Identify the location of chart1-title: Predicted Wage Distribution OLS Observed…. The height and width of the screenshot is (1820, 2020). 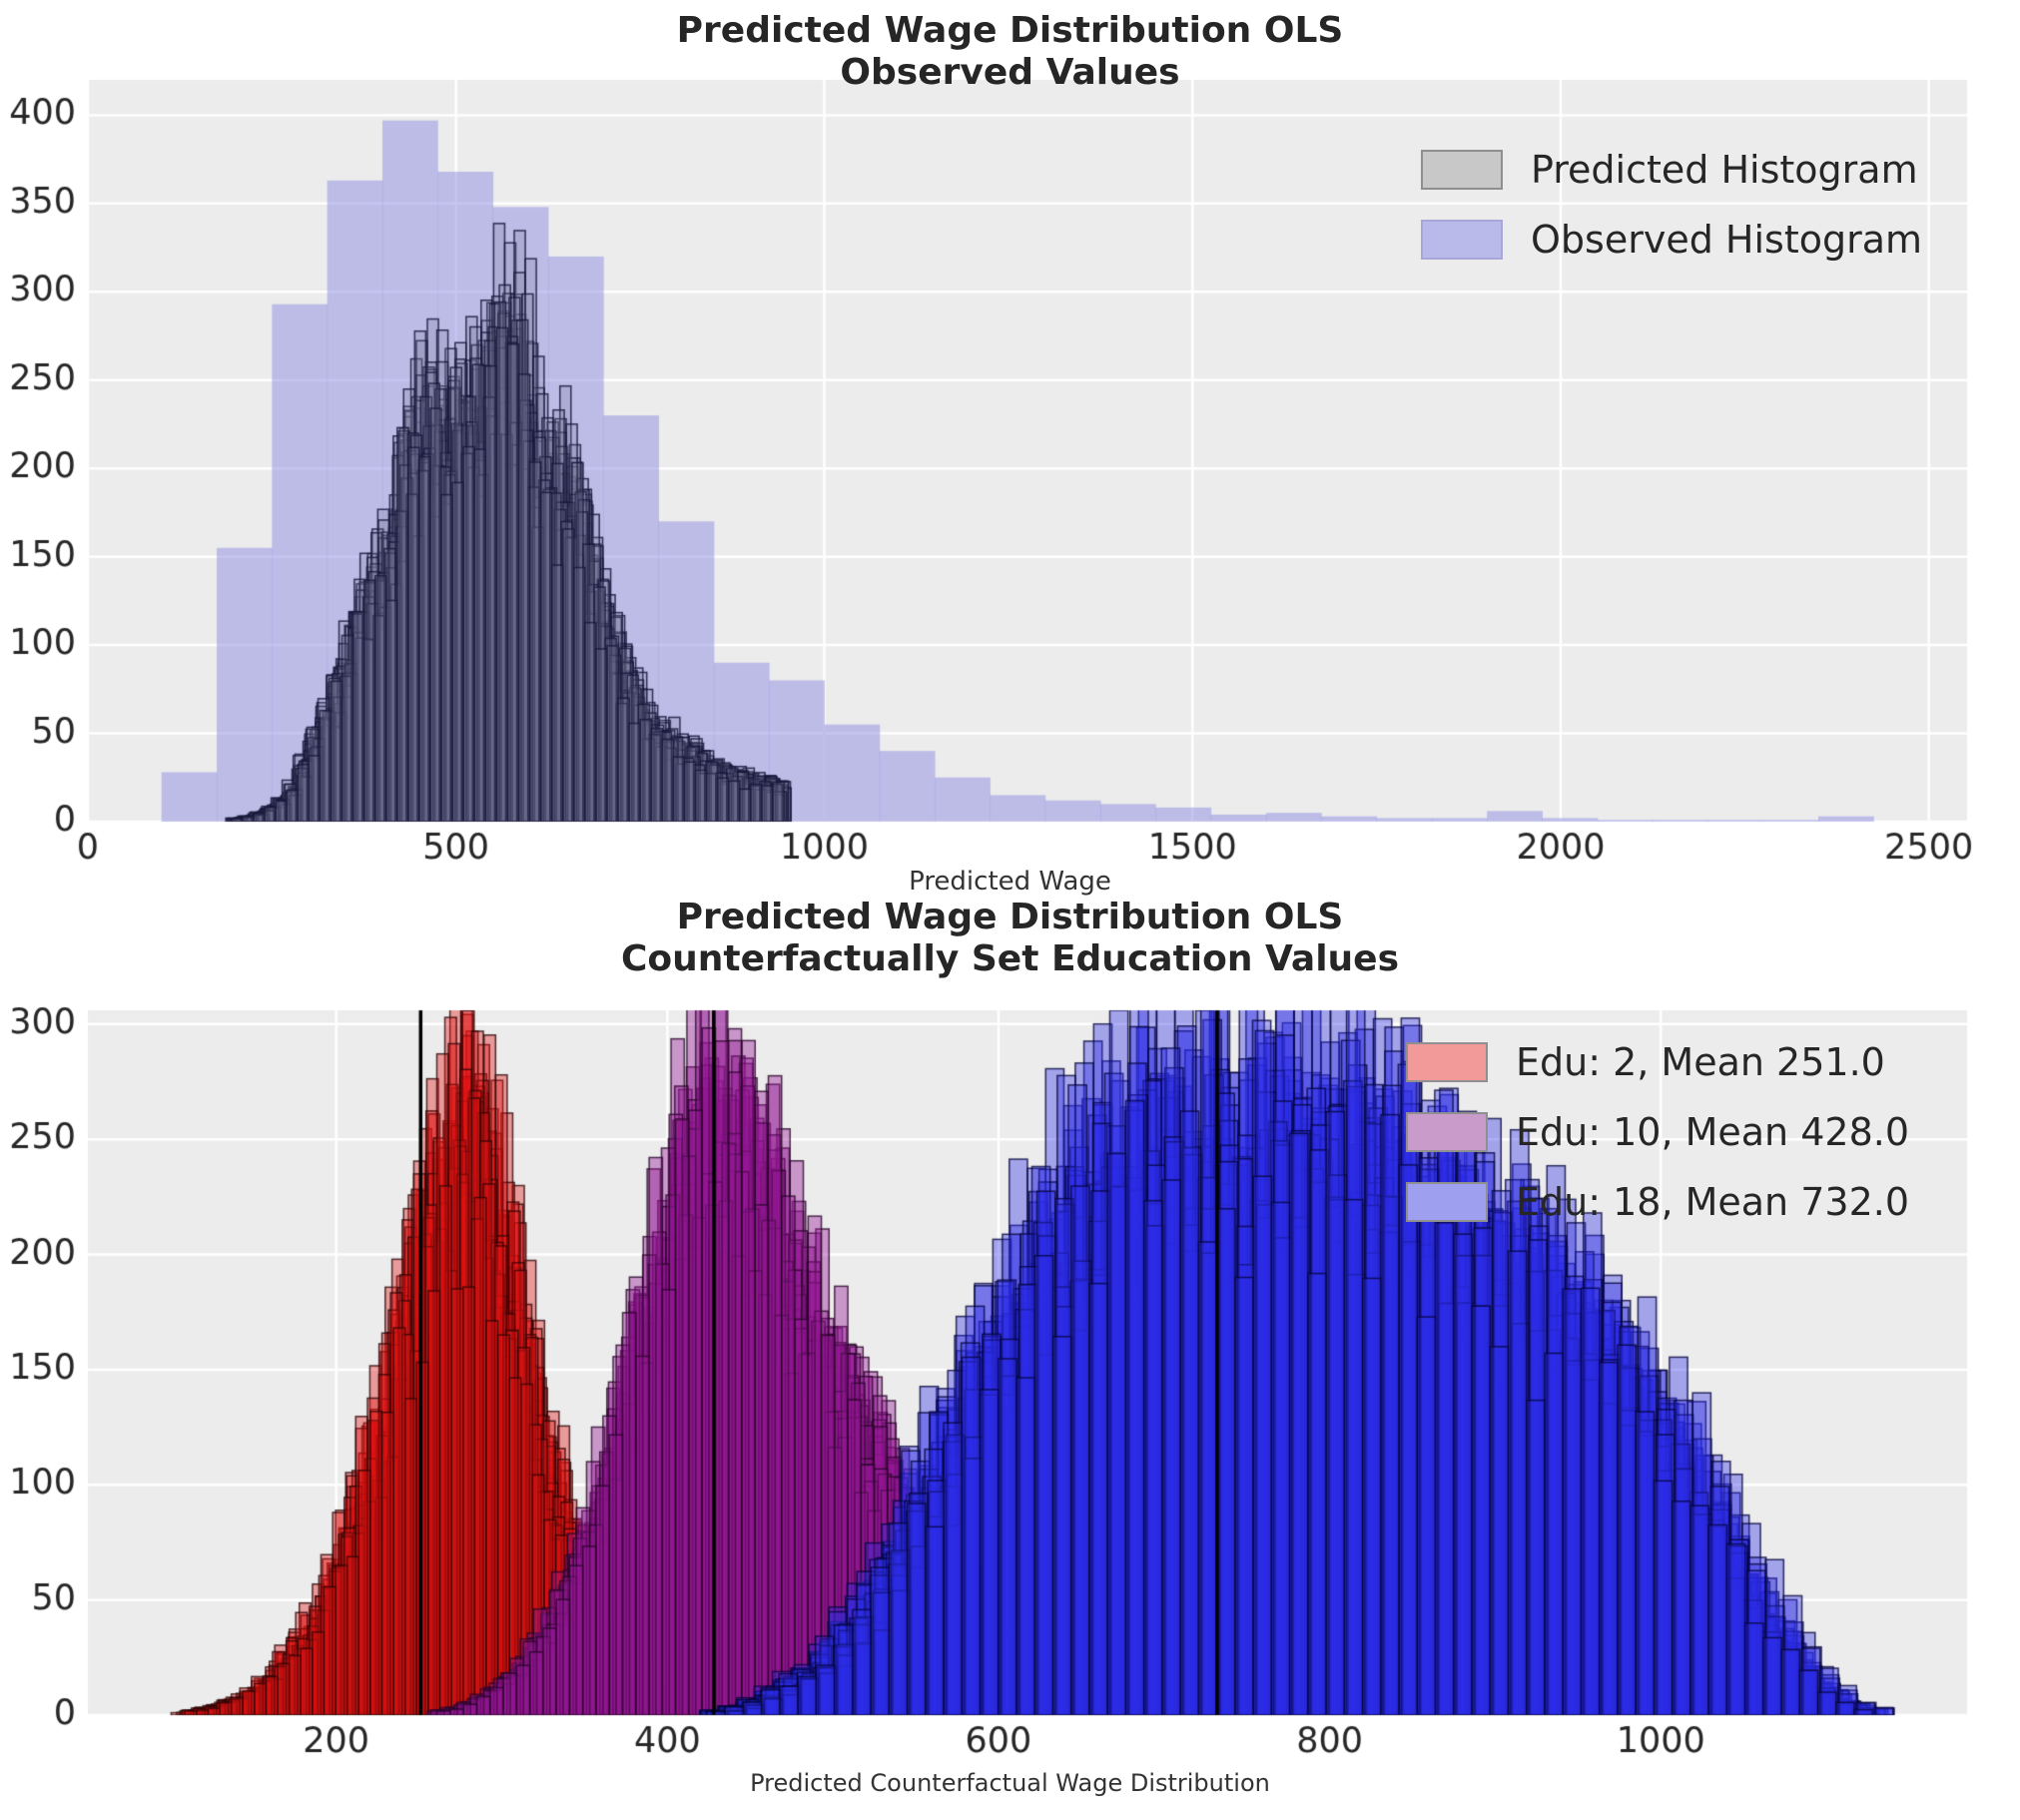
(1010, 52).